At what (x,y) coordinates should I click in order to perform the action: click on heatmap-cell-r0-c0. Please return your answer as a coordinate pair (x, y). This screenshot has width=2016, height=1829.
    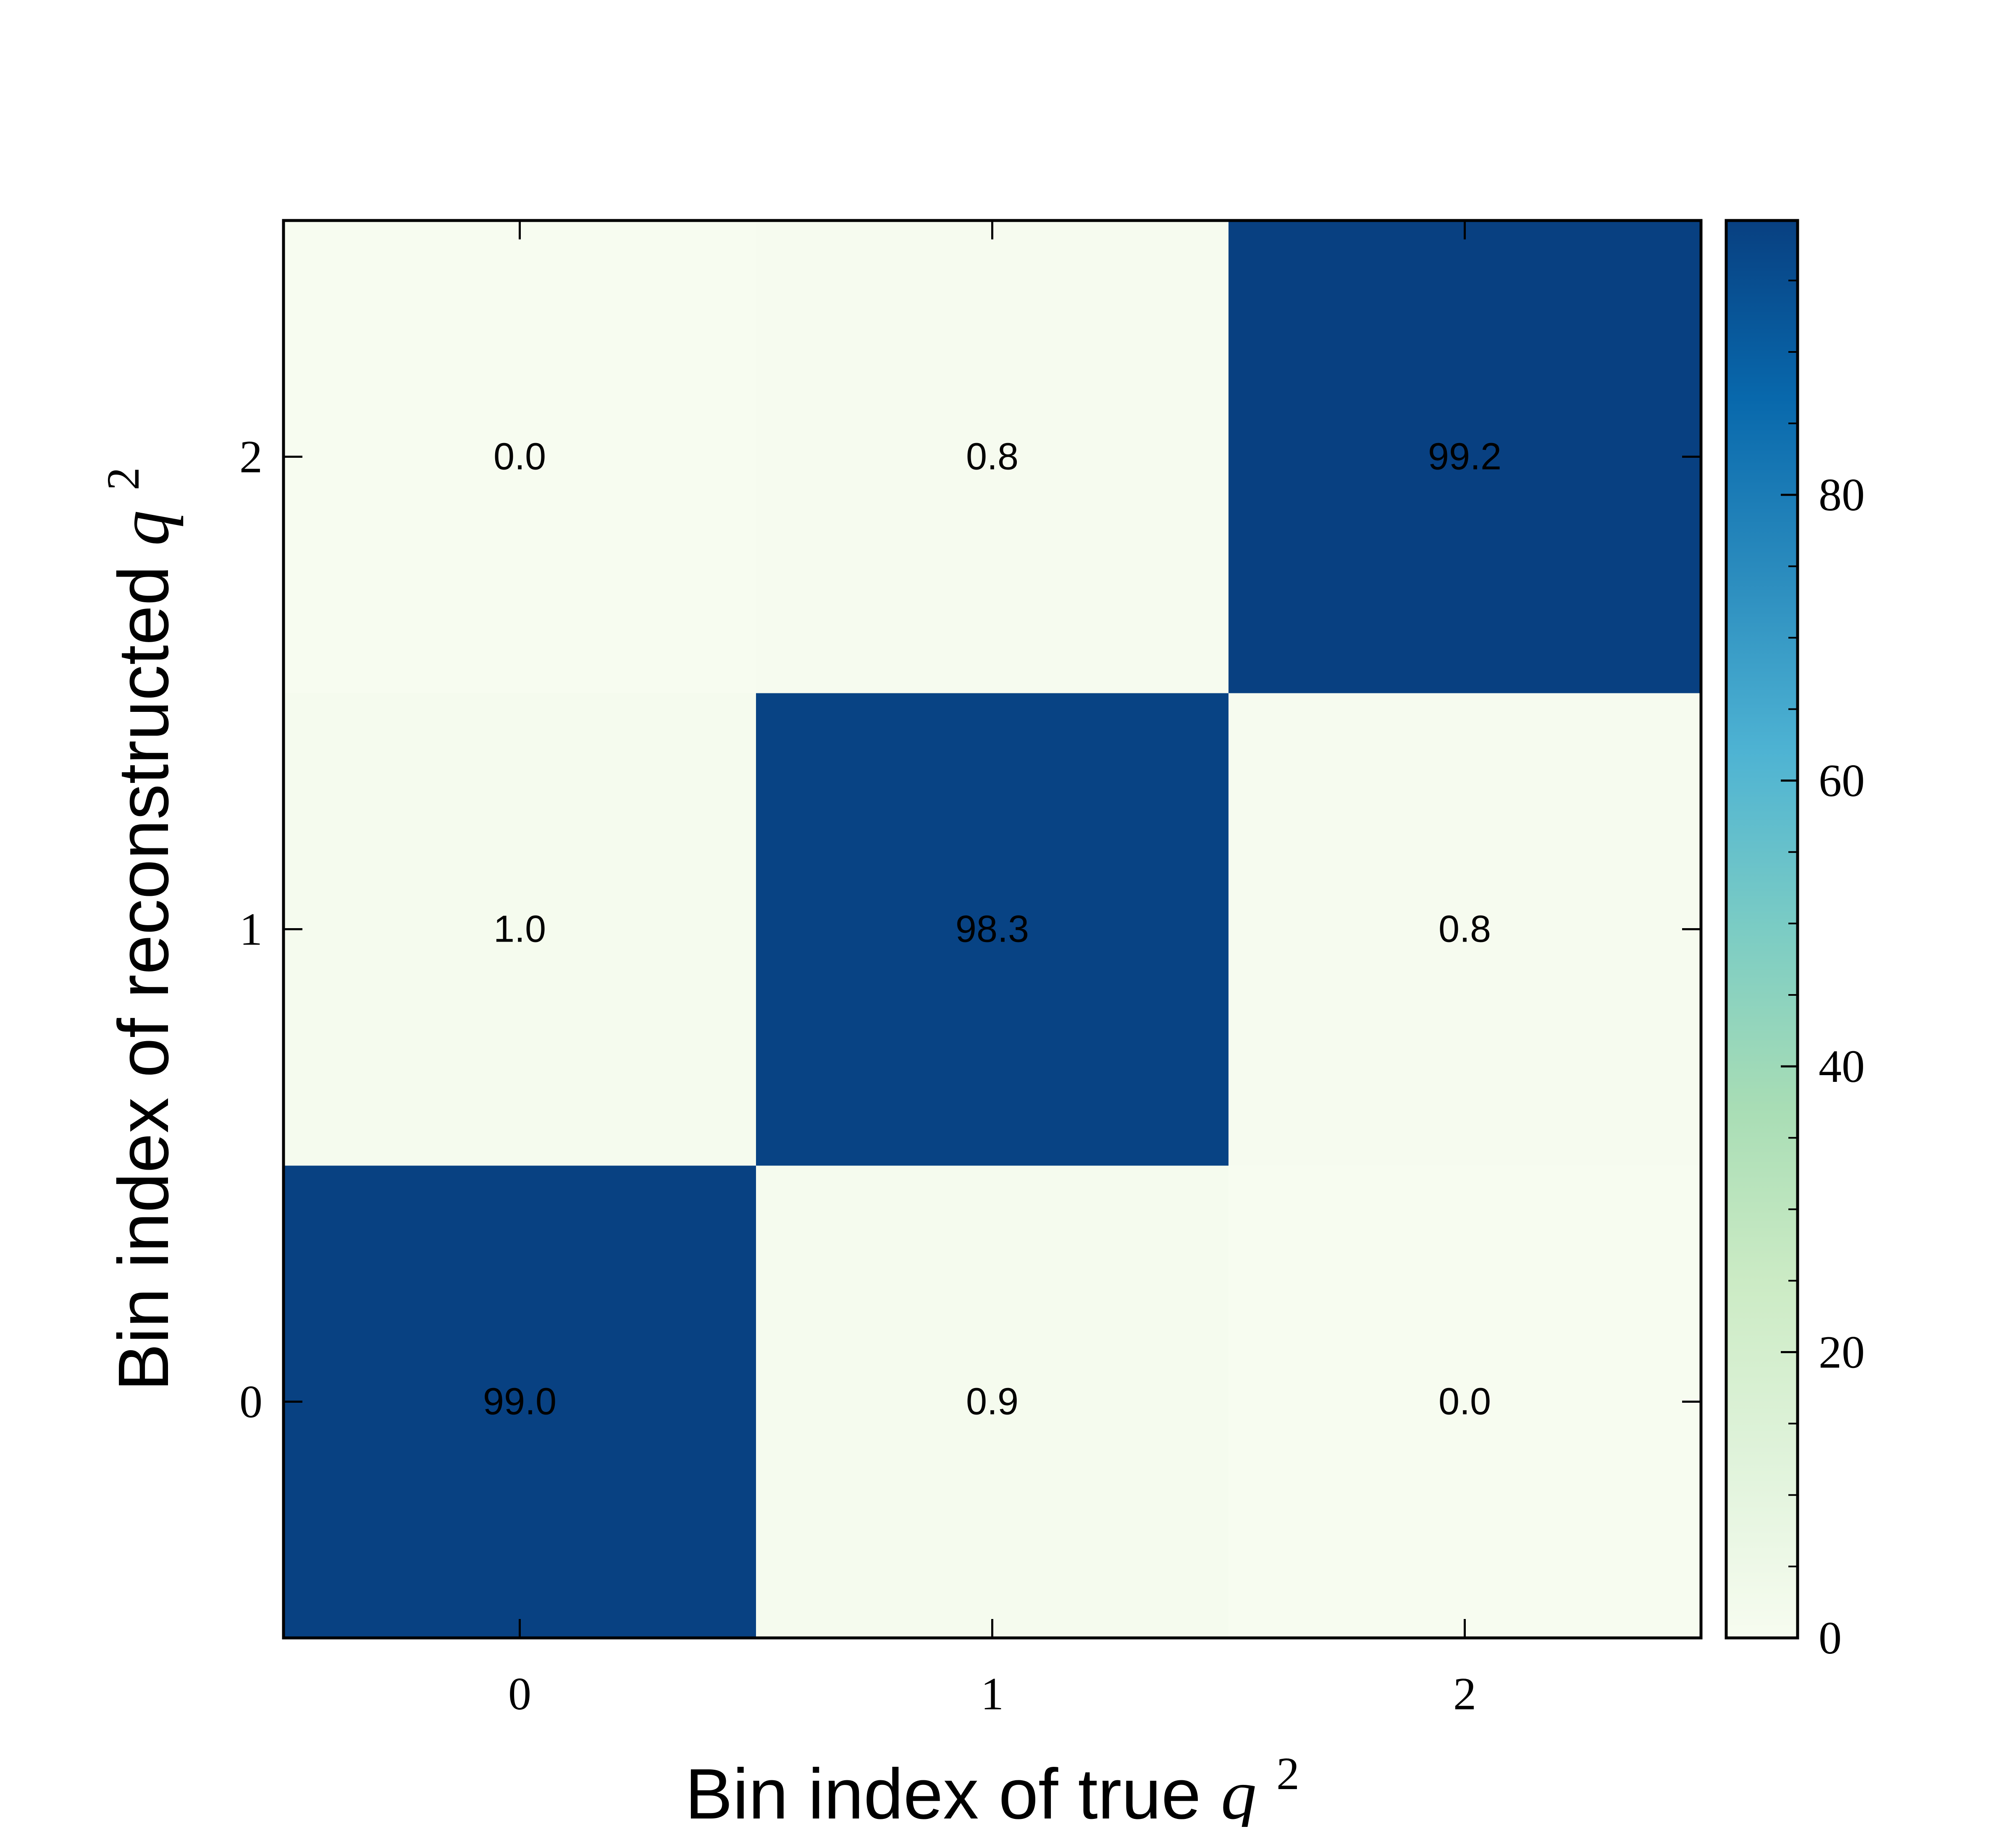
    Looking at the image, I should click on (520, 1401).